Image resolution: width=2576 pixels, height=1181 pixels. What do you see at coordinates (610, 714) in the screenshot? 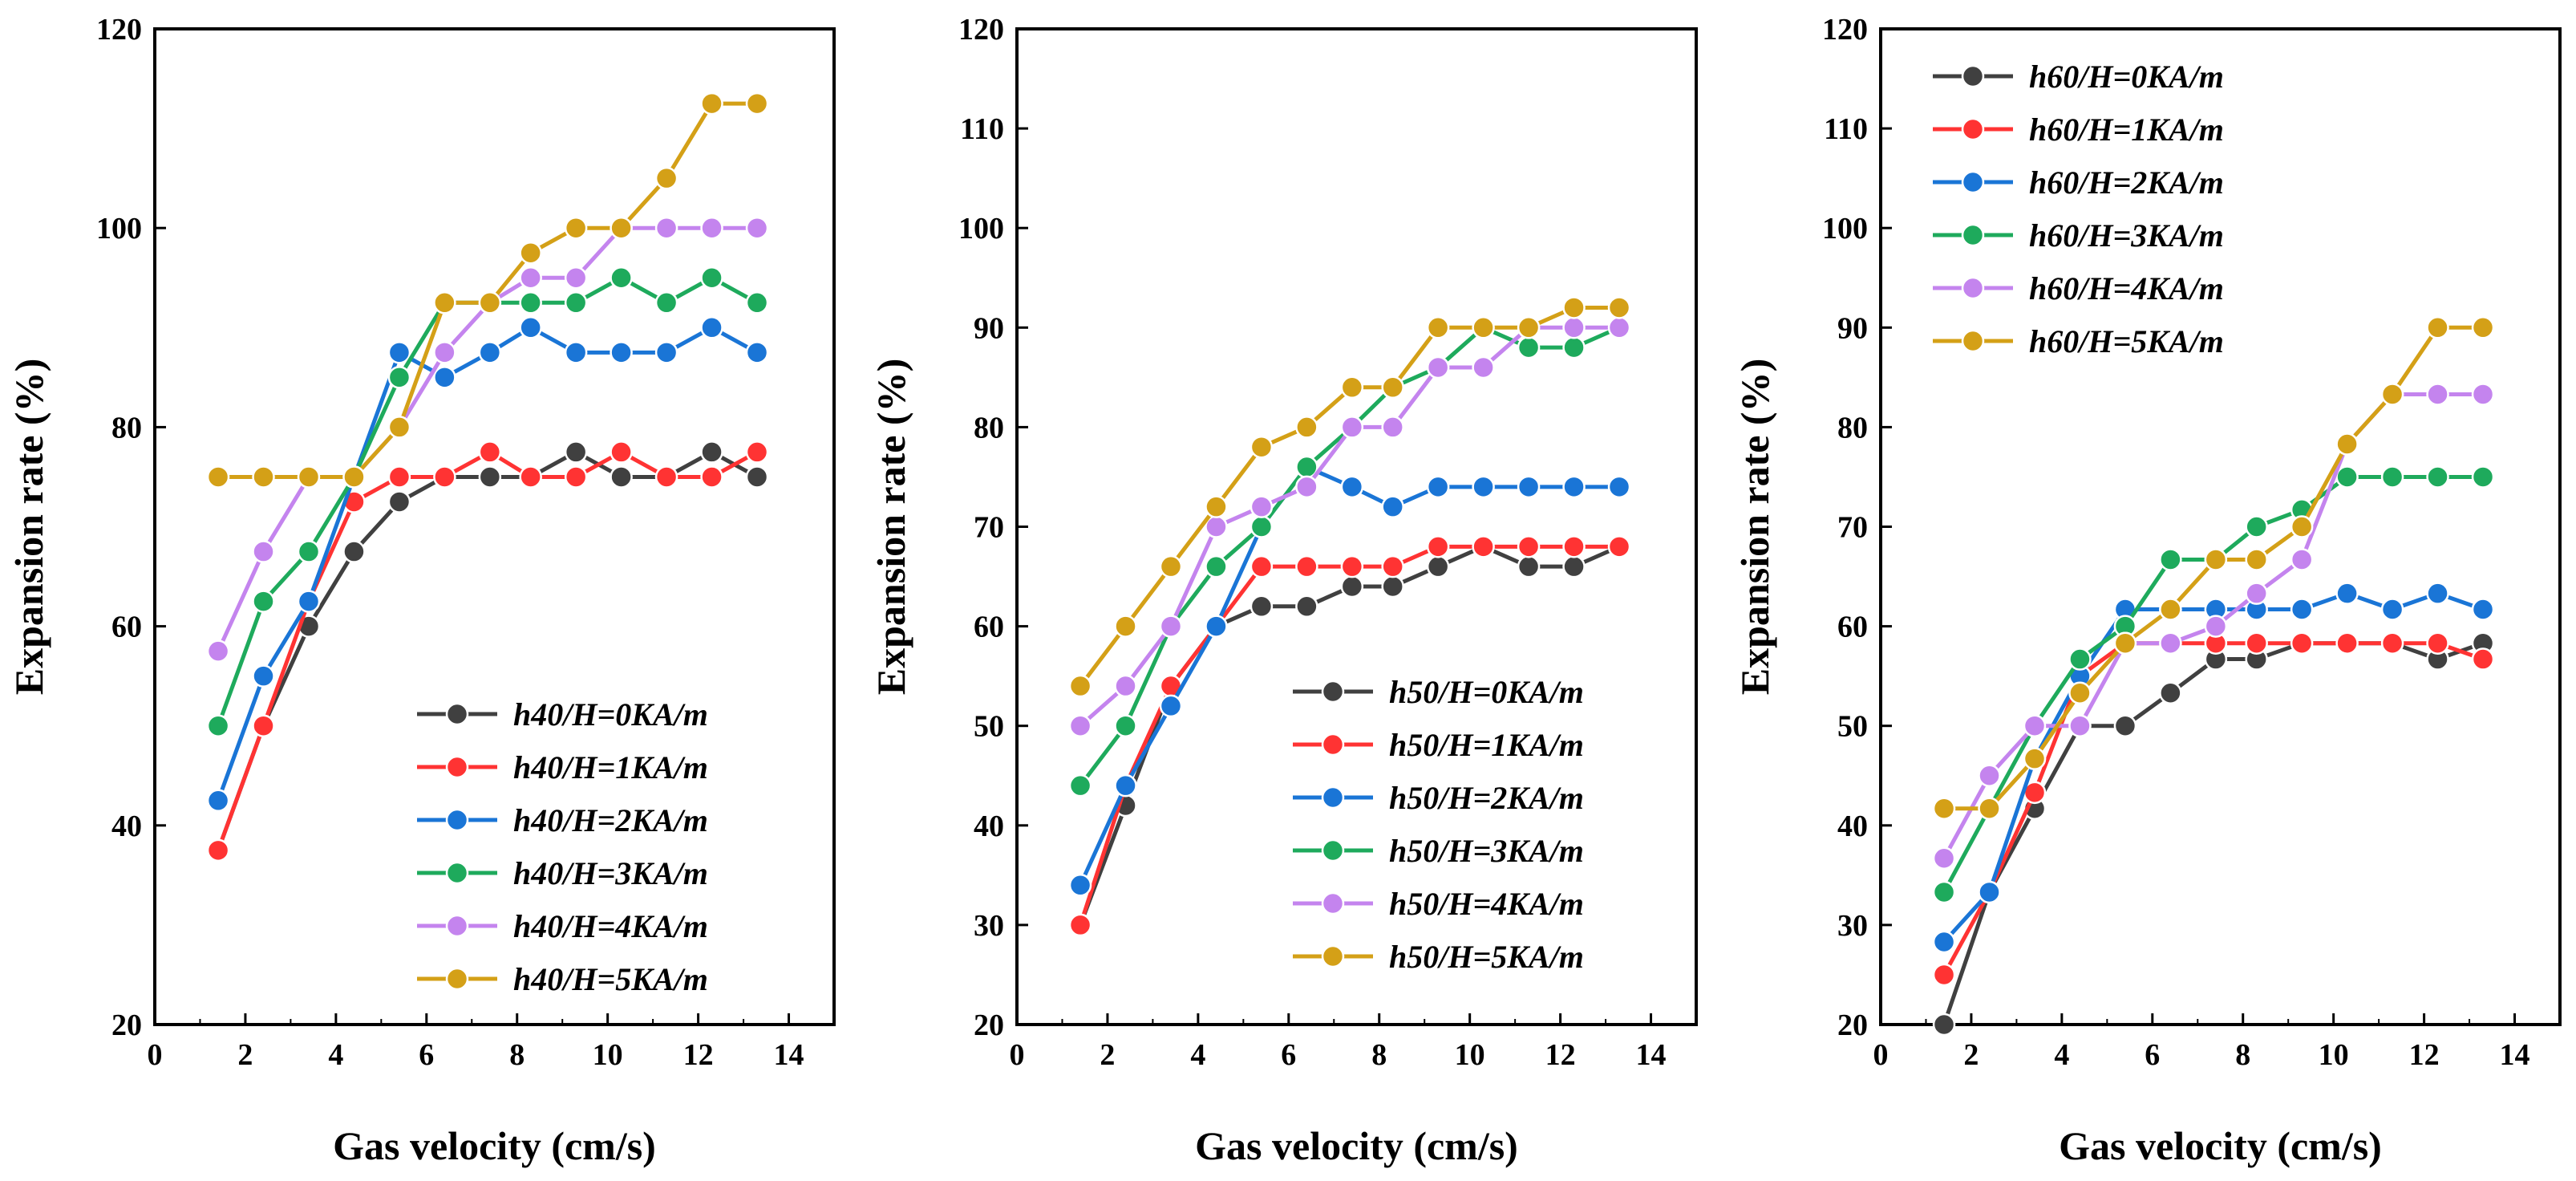
I see `legend-label: h40/H=0KA/m` at bounding box center [610, 714].